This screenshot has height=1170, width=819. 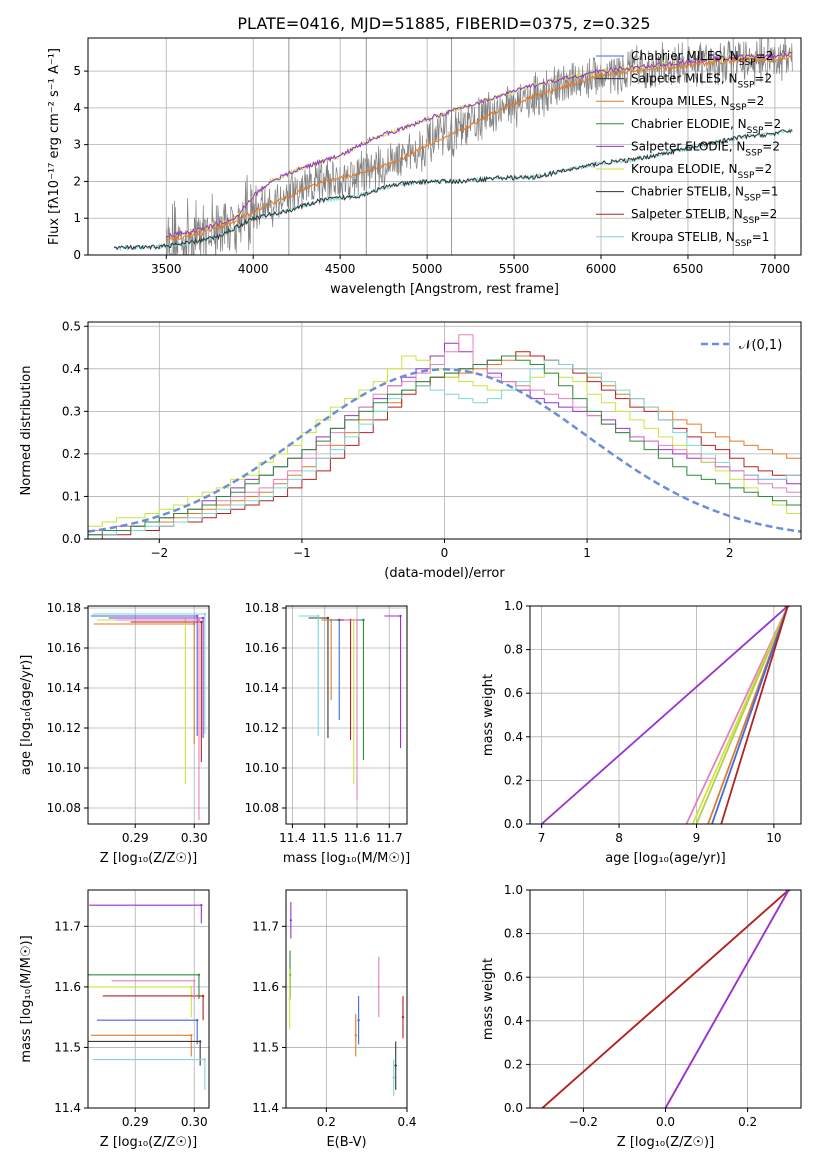 What do you see at coordinates (514, 269) in the screenshot?
I see `x-tick-label: 5500` at bounding box center [514, 269].